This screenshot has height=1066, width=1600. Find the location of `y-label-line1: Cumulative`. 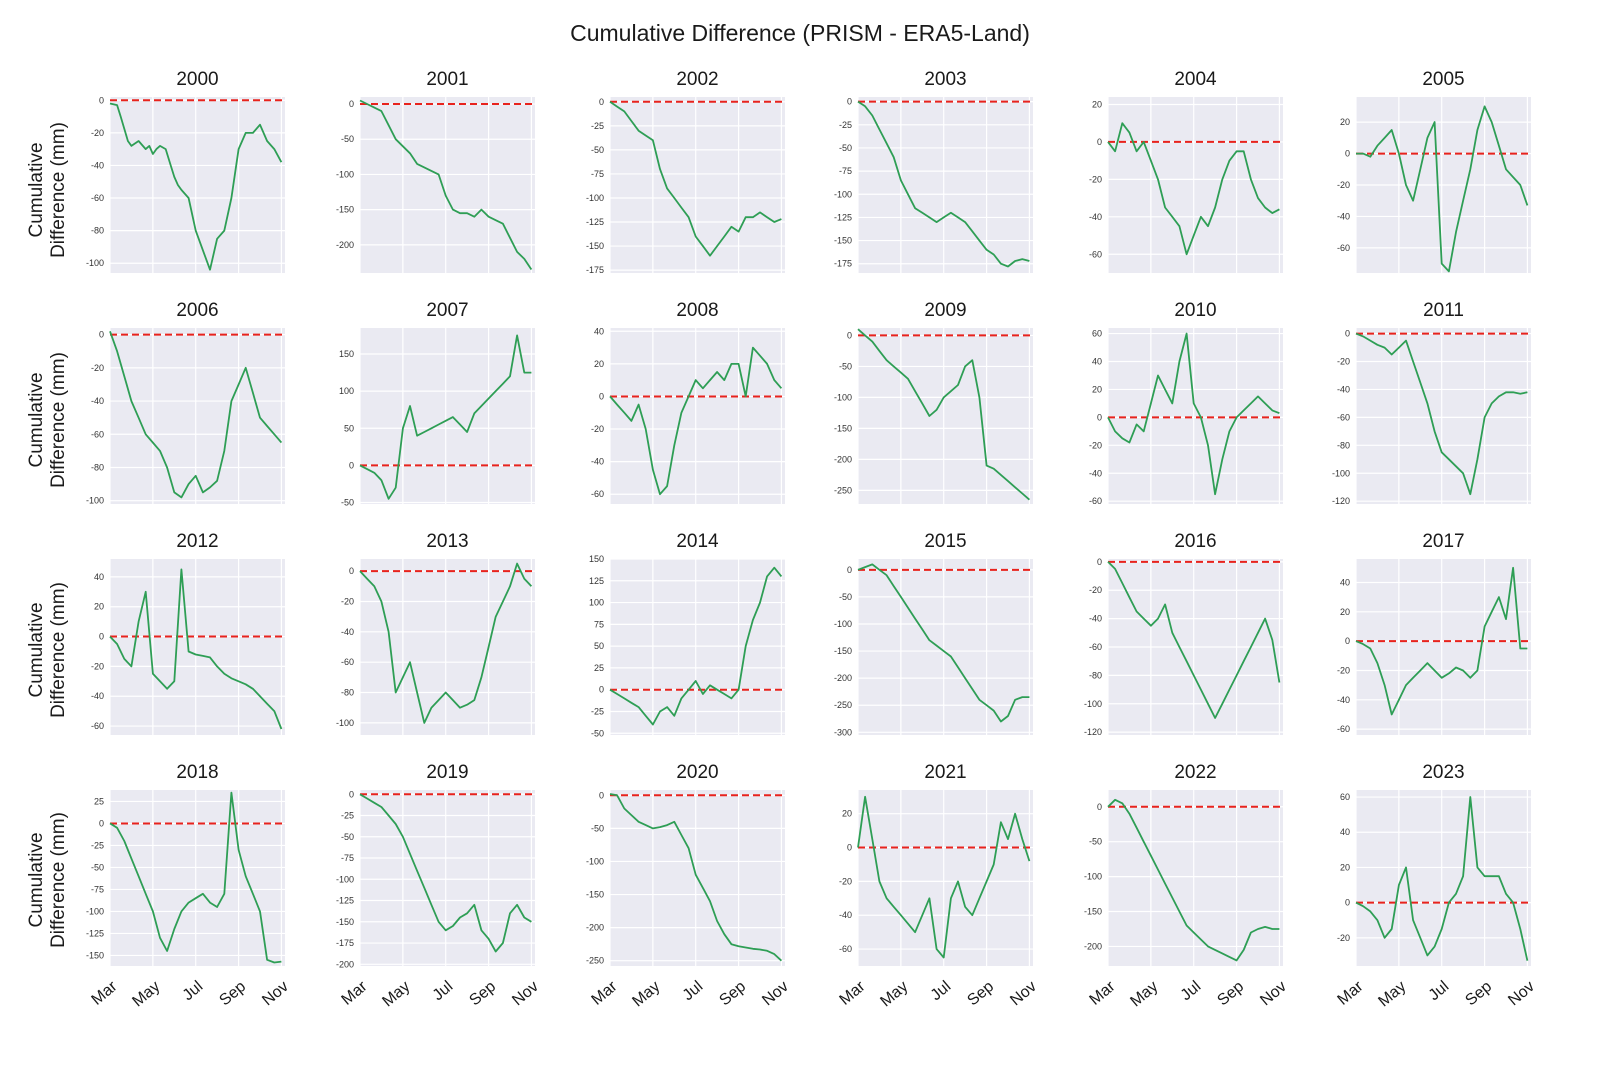

y-label-line1: Cumulative is located at coordinates (36, 189).